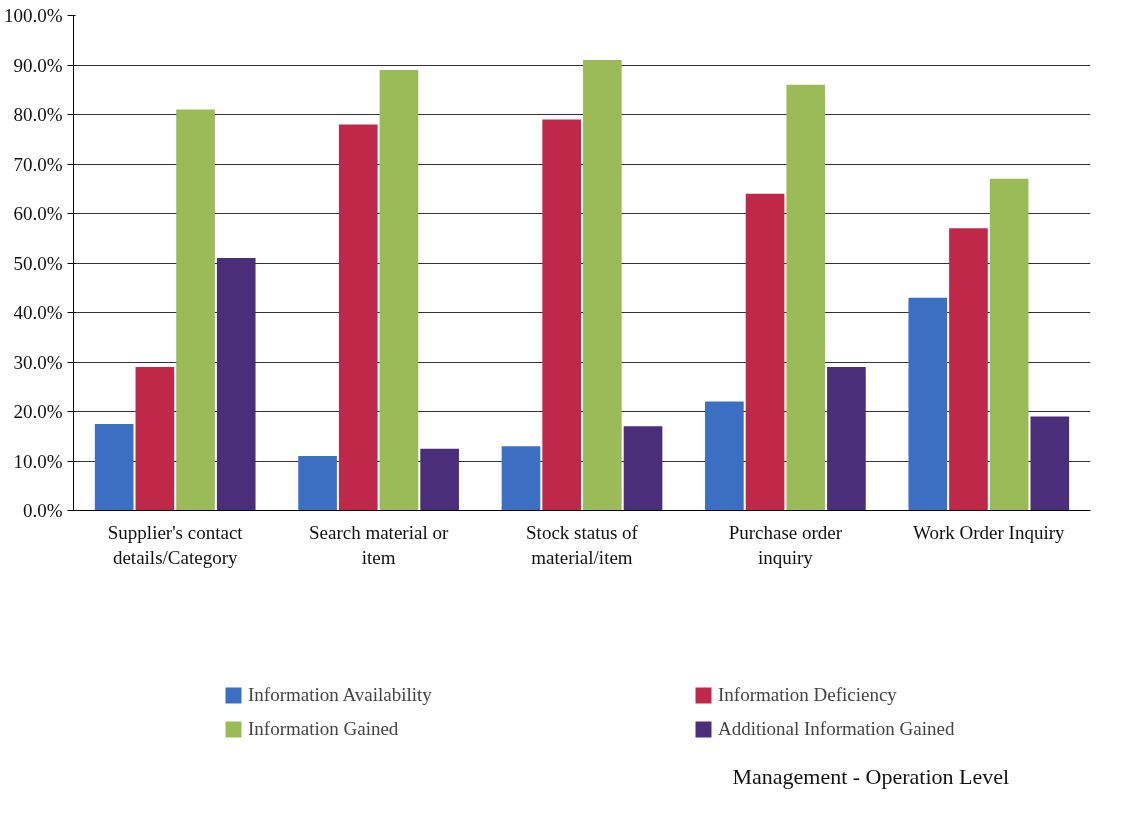  I want to click on legend-label: Additional Information Gained, so click(836, 729).